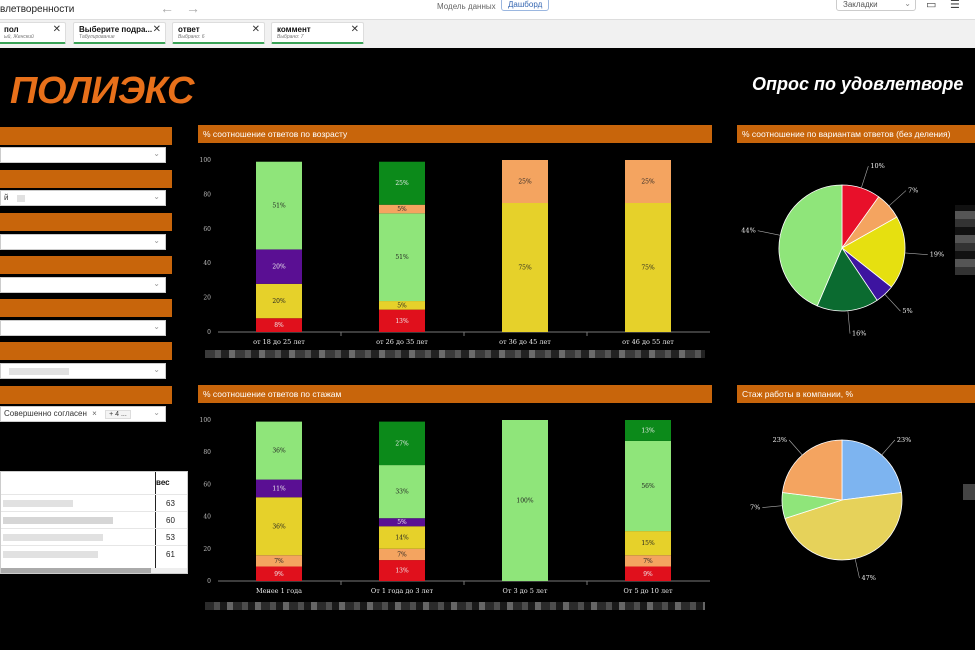 The height and width of the screenshot is (650, 975). I want to click on bar-data-label: 100%, so click(524, 501).